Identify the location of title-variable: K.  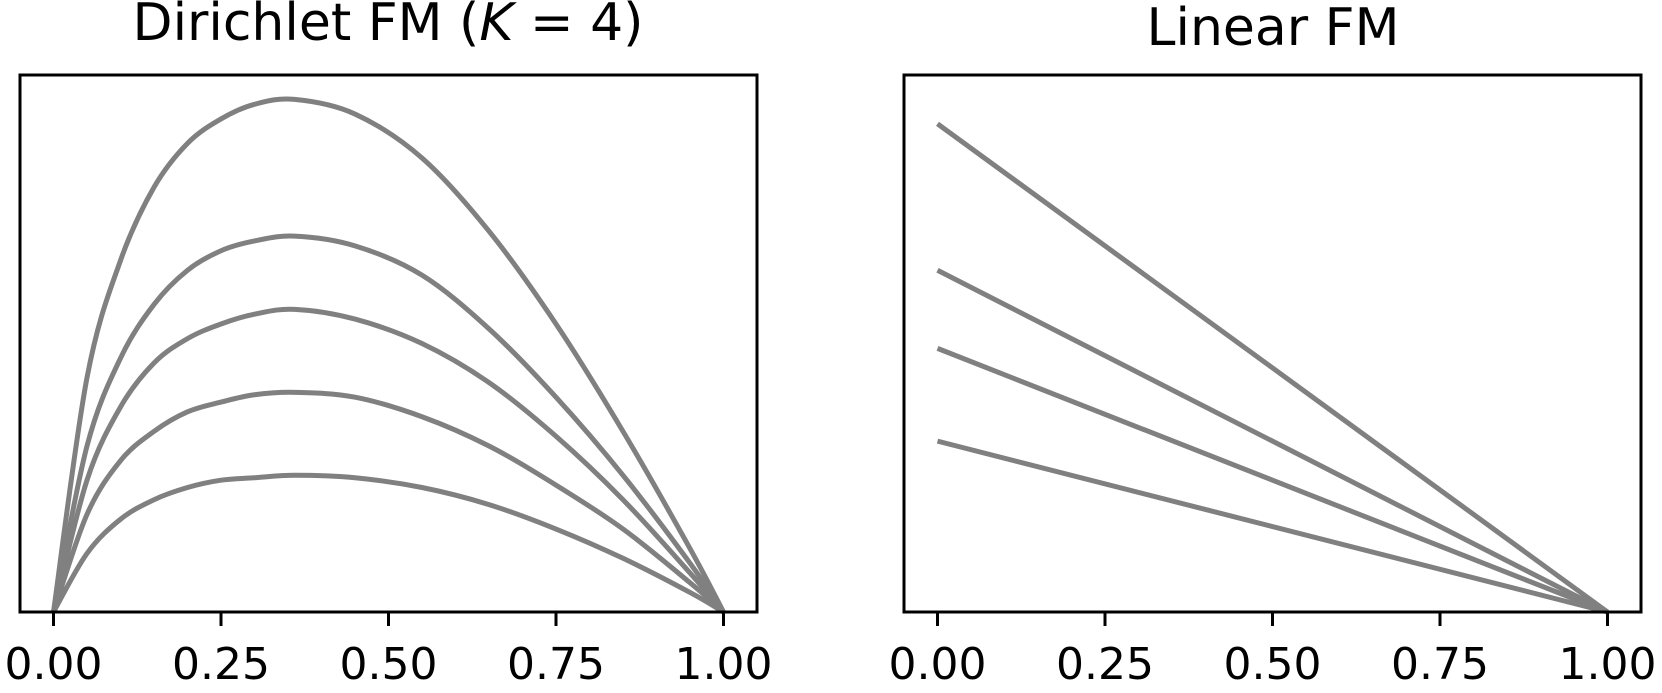
(498, 26).